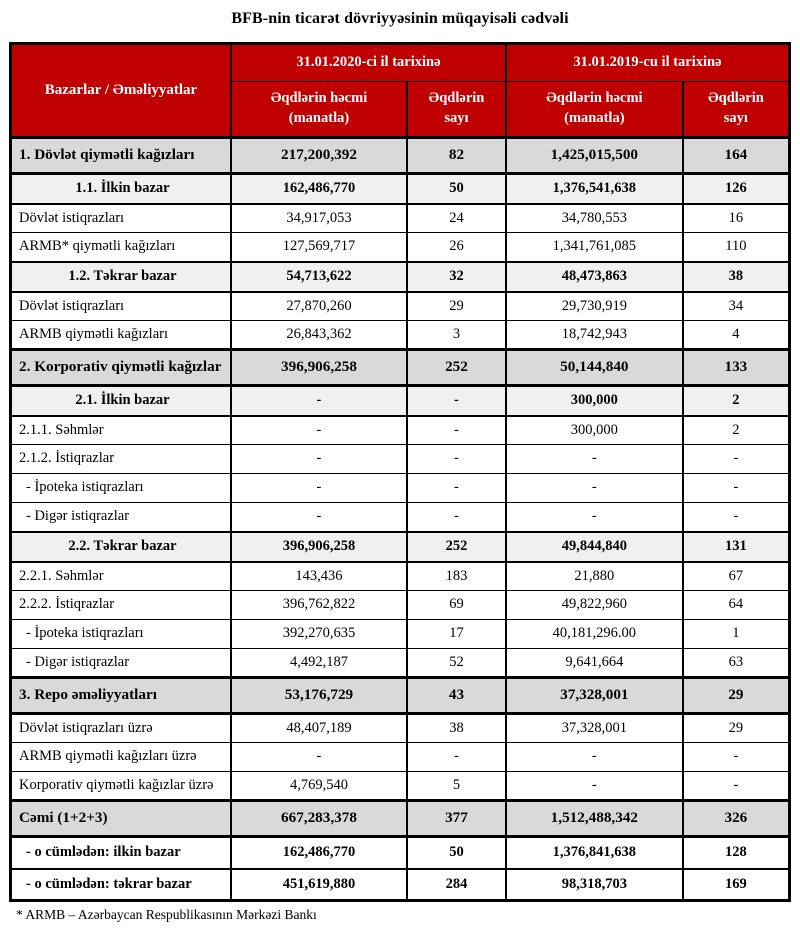  Describe the element at coordinates (120, 459) in the screenshot. I see `row-label: 2.1.2. İstiqrazlar` at that location.